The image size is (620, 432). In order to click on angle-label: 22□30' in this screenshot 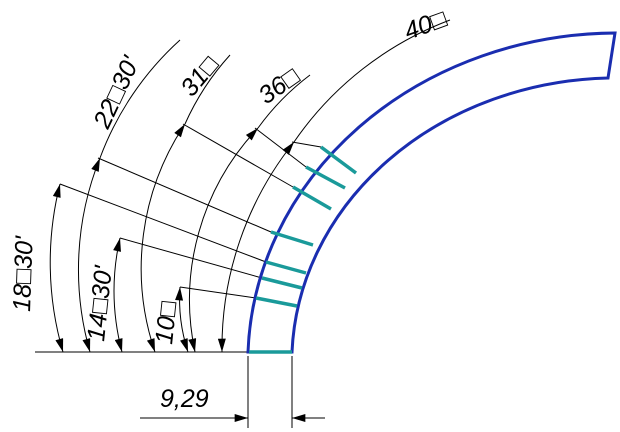, I will do `click(117, 92)`.